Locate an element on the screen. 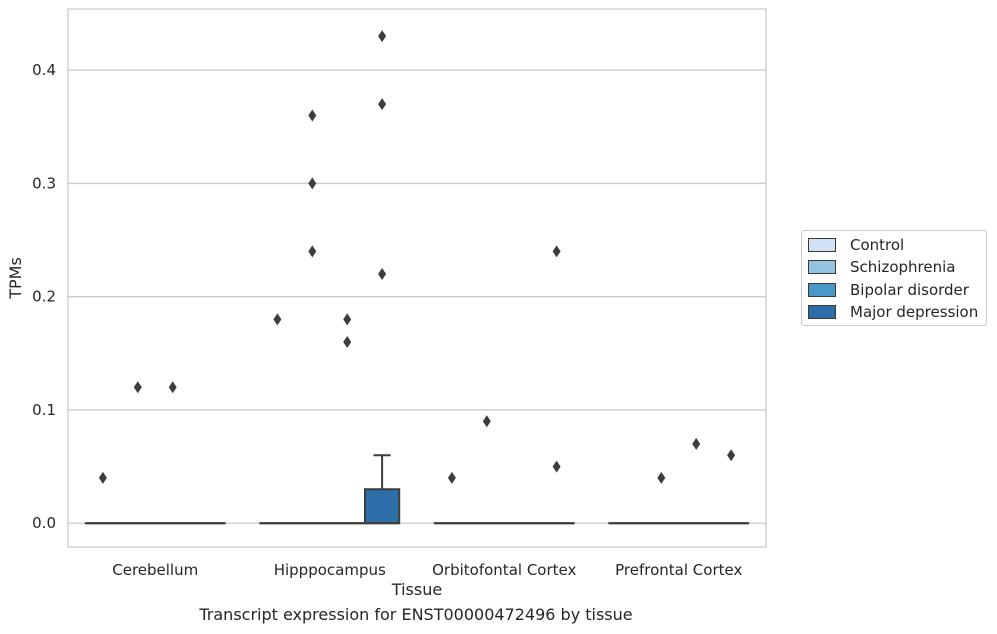  legend-item-bipolar-disorder: Bipolar disorder is located at coordinates (888, 290).